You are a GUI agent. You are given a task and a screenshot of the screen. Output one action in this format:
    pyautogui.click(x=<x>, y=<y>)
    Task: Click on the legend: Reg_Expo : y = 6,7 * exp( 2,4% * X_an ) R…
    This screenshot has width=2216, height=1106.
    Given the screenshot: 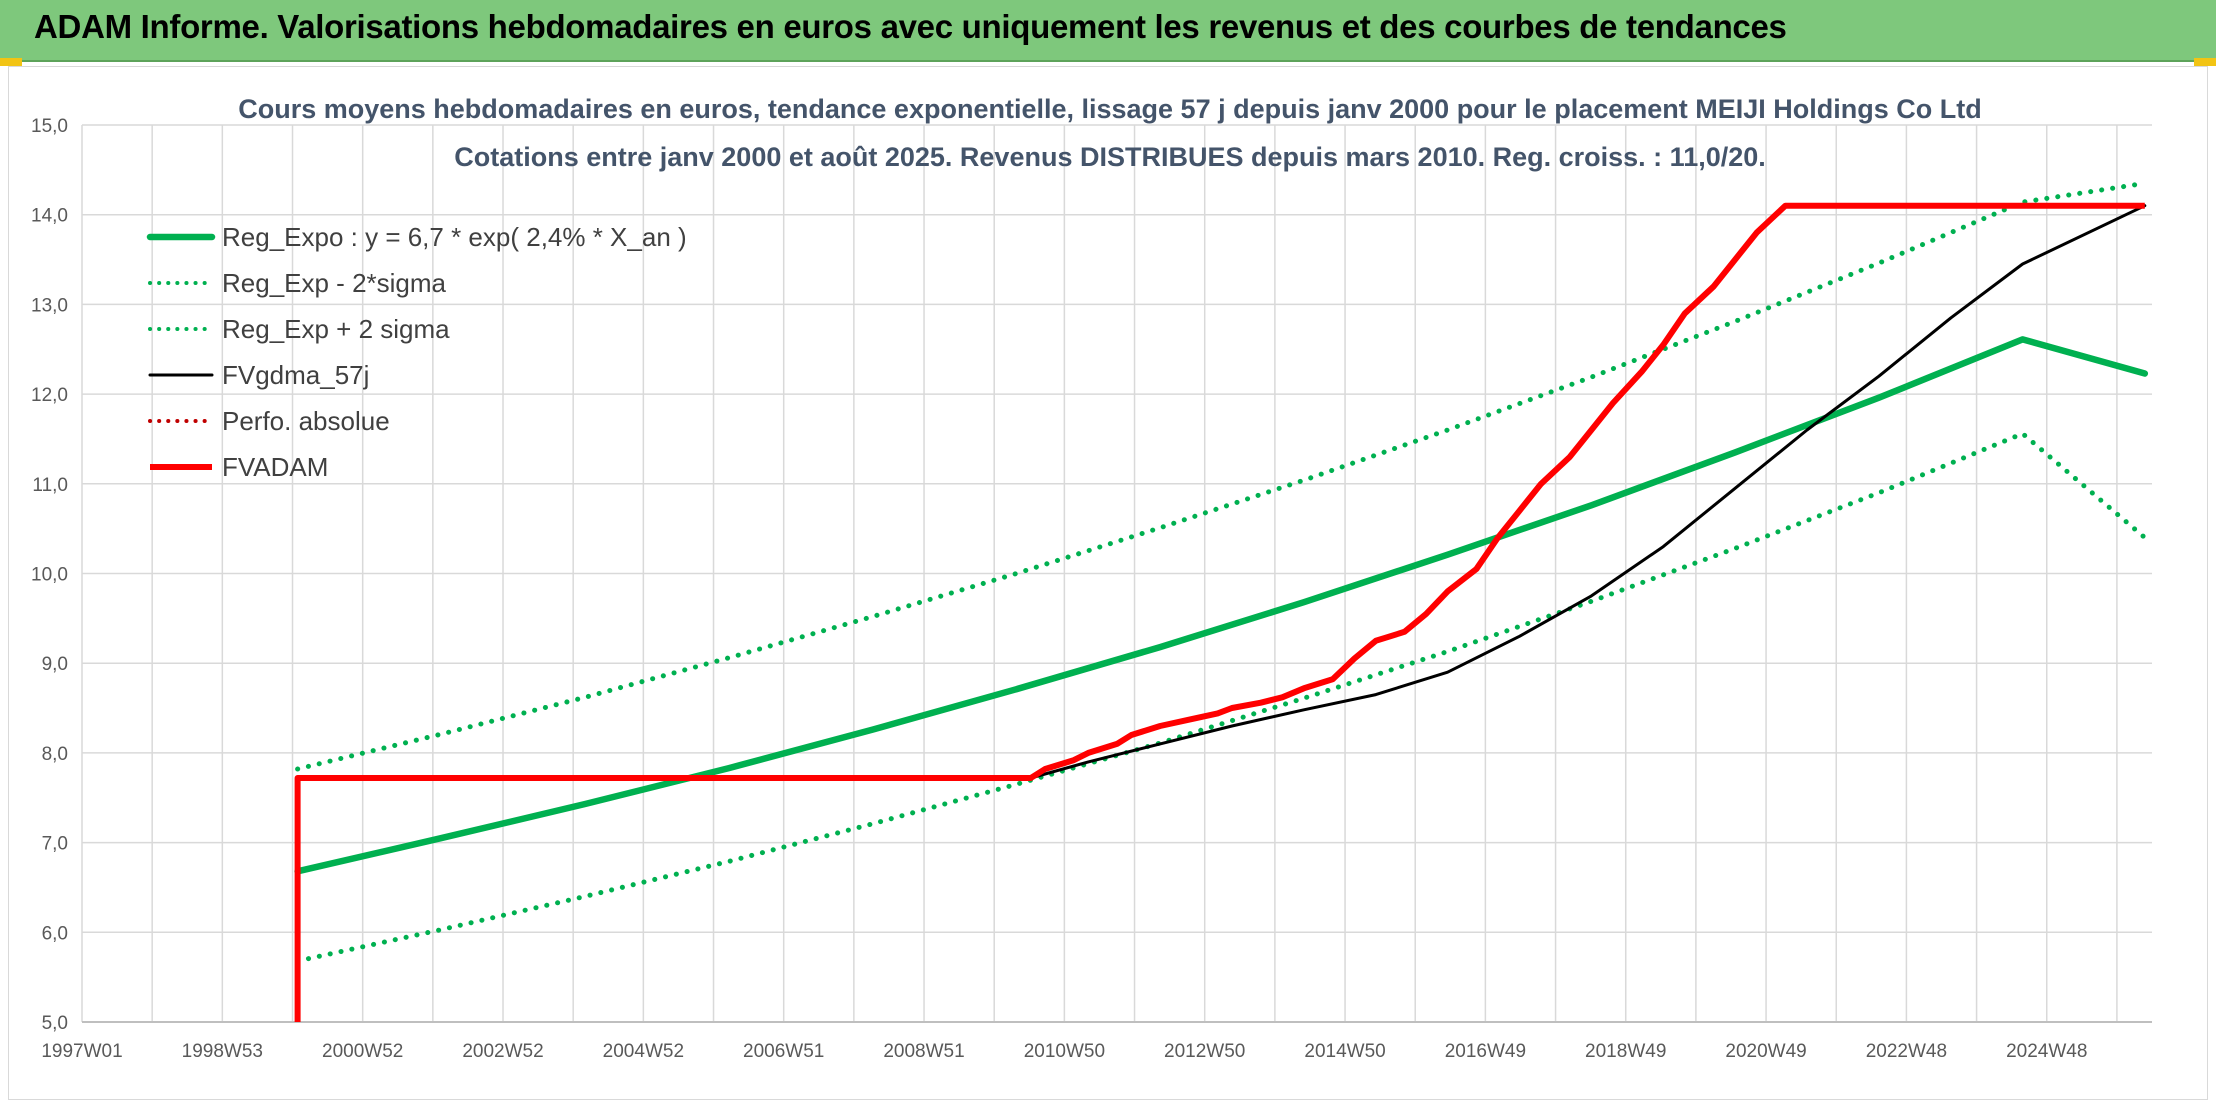 What is the action you would take?
    pyautogui.click(x=416, y=352)
    